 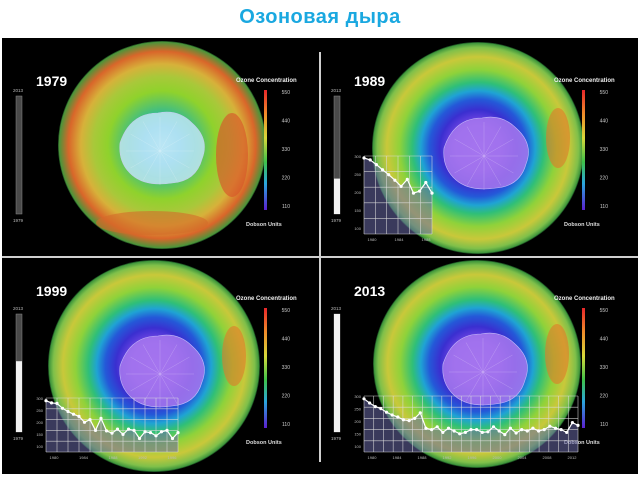 I want to click on legend-color-bar, so click(x=583, y=368).